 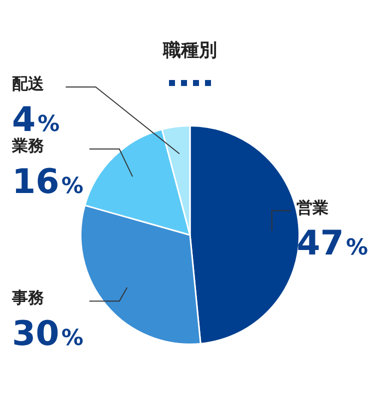 What do you see at coordinates (28, 298) in the screenshot?
I see `slice-label: 事務` at bounding box center [28, 298].